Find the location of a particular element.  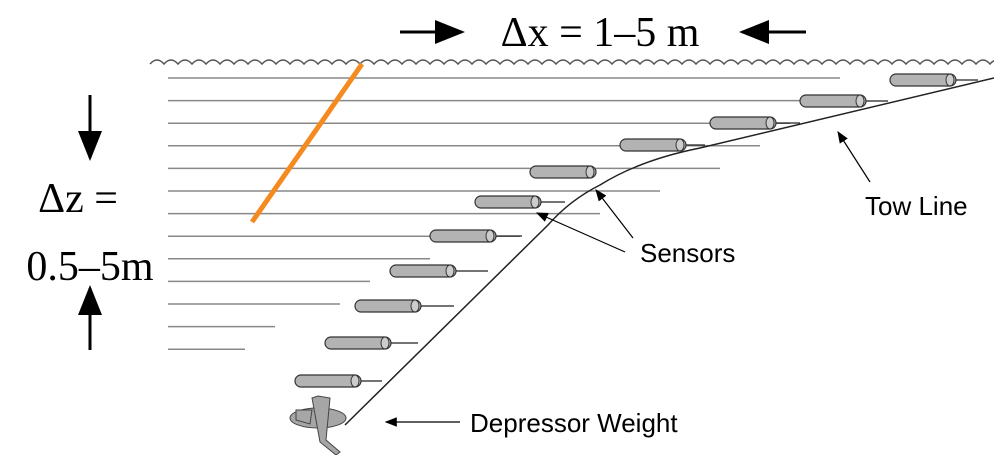

depressor-weight is located at coordinates (318, 425).